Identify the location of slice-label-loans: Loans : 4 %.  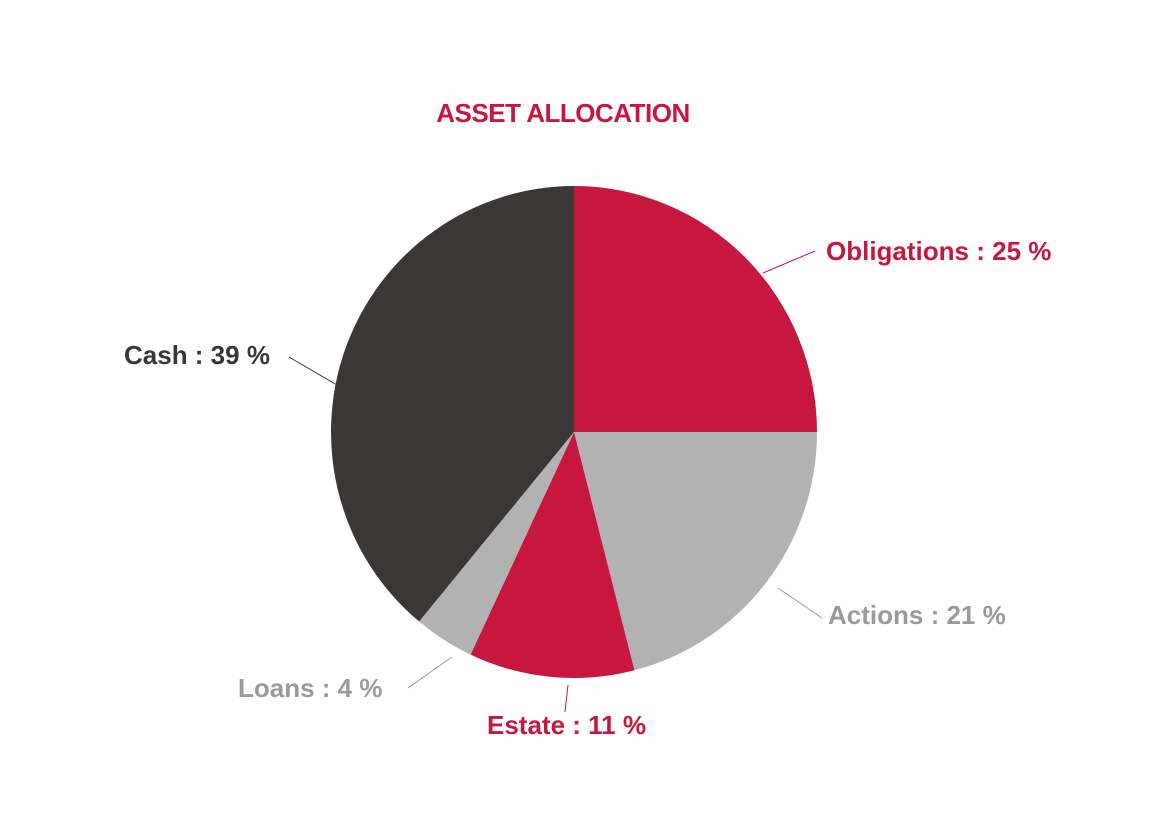
(310, 688).